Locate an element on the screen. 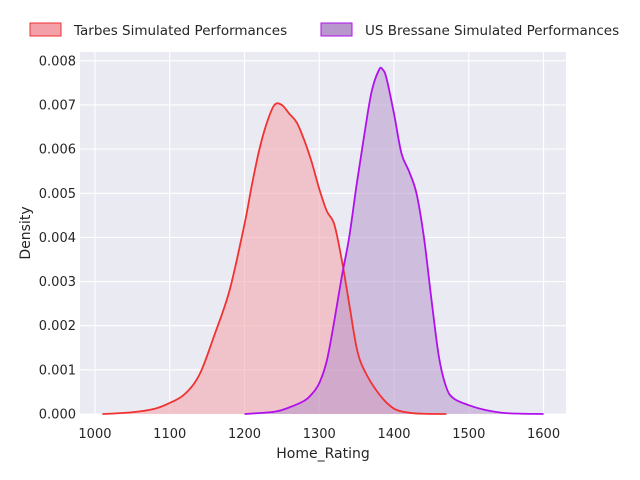  x-tick-label: 1300 is located at coordinates (319, 434).